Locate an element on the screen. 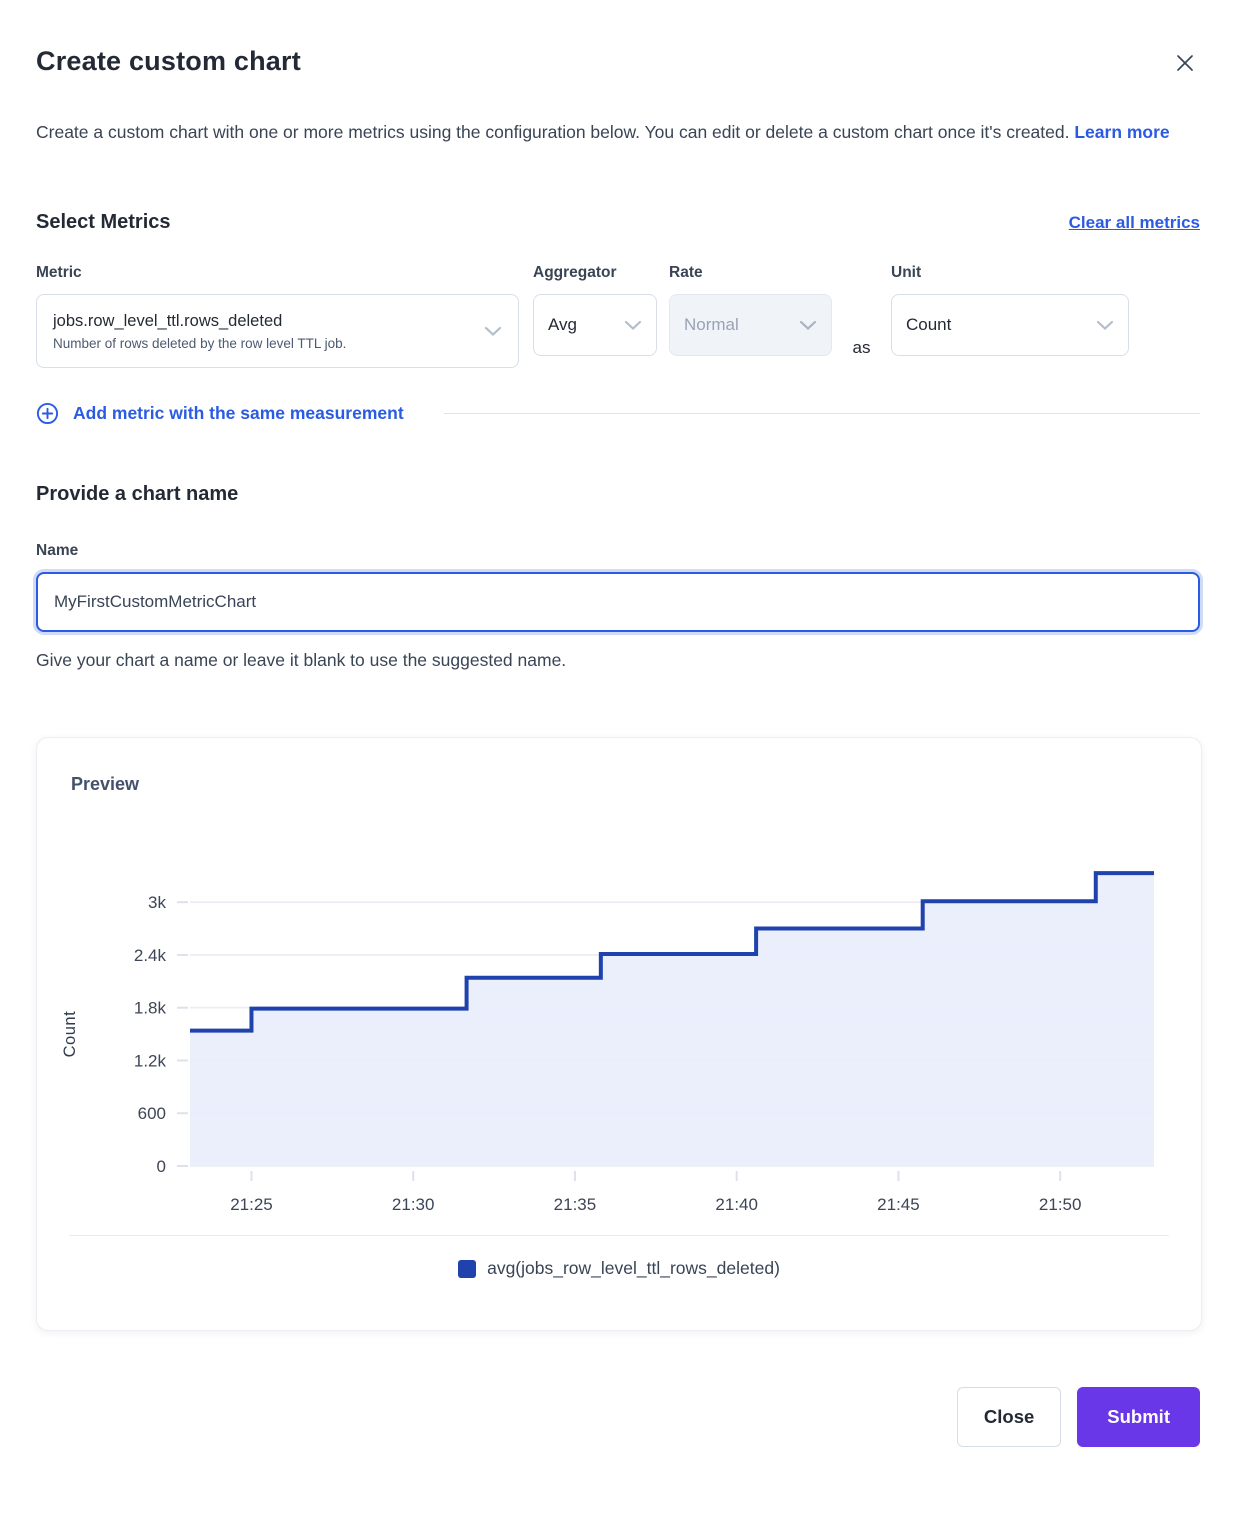 The height and width of the screenshot is (1538, 1236). svg-text: 21:35 is located at coordinates (575, 1204).